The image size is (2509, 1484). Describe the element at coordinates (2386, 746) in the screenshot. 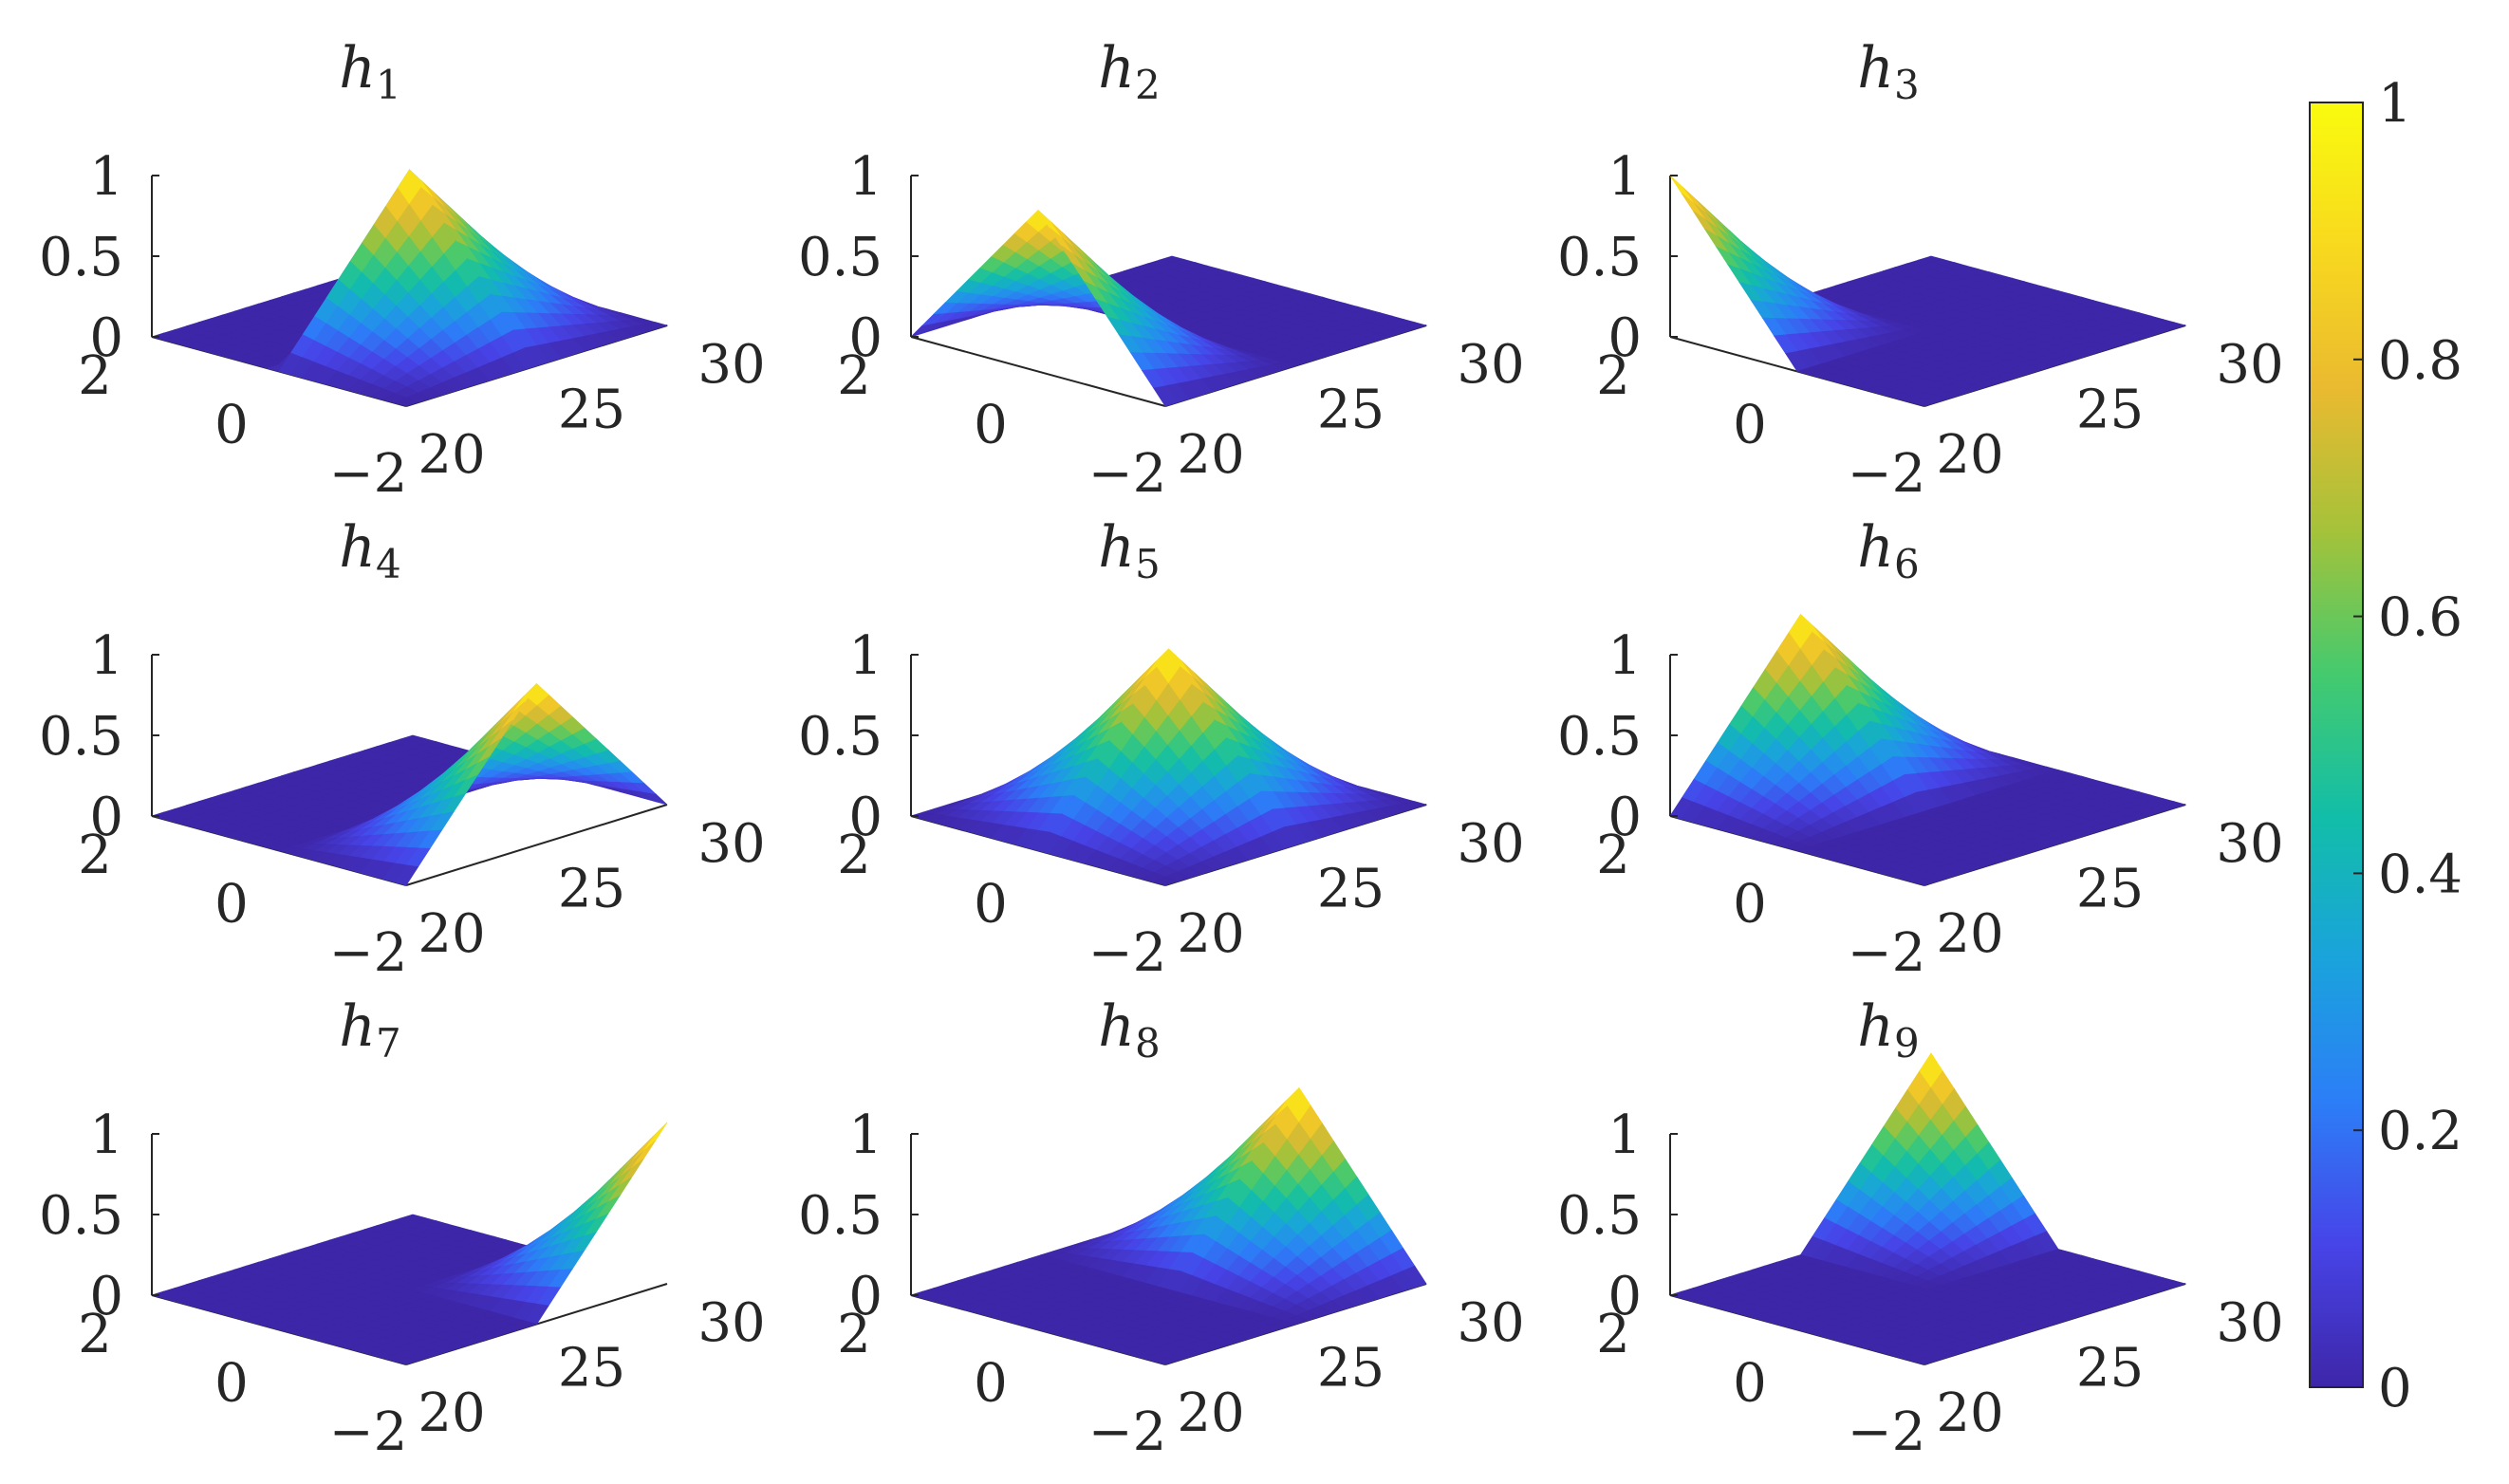

I see `colorbar: 1 0.8 0.6 0.4 0.2 0` at that location.